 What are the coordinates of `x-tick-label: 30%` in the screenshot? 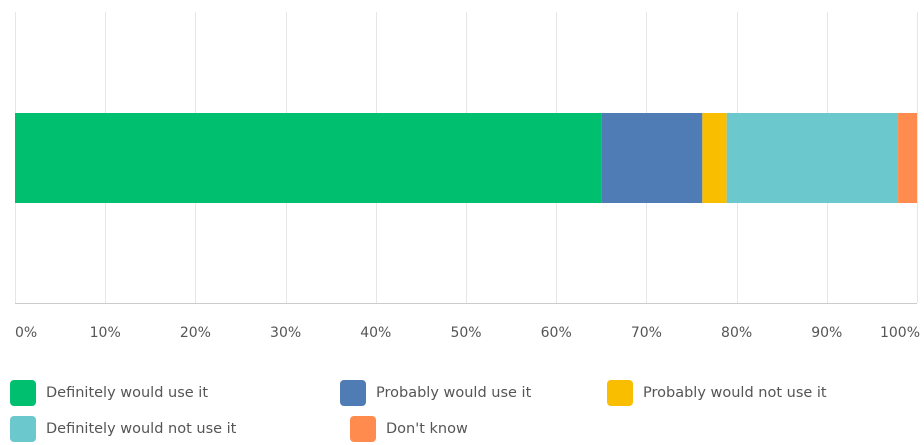 It's located at (285, 333).